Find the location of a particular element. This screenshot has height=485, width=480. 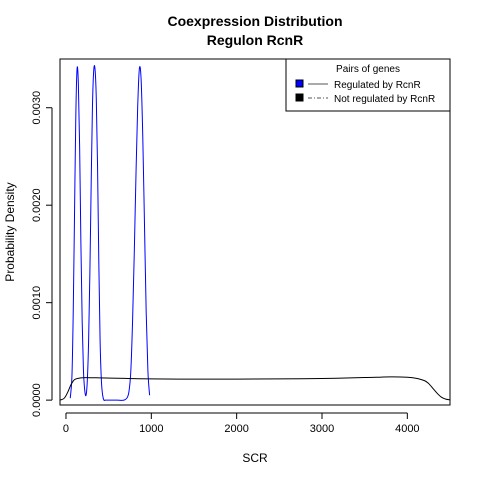

series-line-not-regulated is located at coordinates (255, 388).